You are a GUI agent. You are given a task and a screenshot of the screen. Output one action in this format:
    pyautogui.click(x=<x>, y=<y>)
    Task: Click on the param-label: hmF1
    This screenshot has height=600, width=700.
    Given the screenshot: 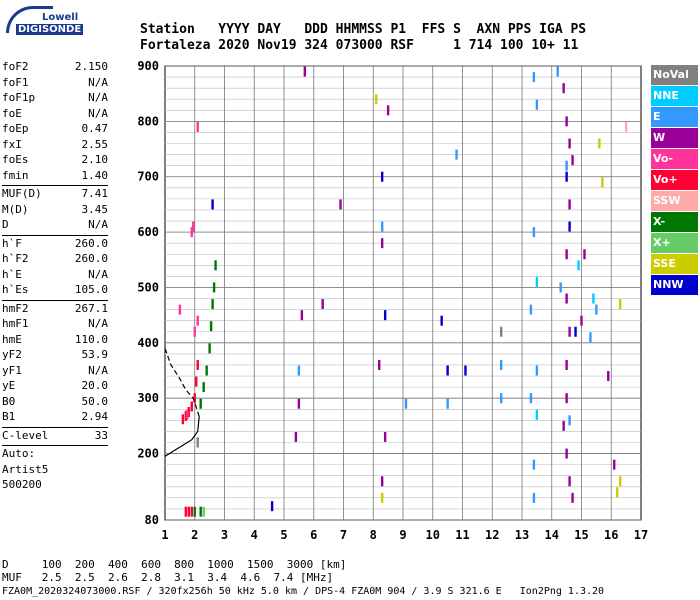 What is the action you would take?
    pyautogui.click(x=15, y=323)
    